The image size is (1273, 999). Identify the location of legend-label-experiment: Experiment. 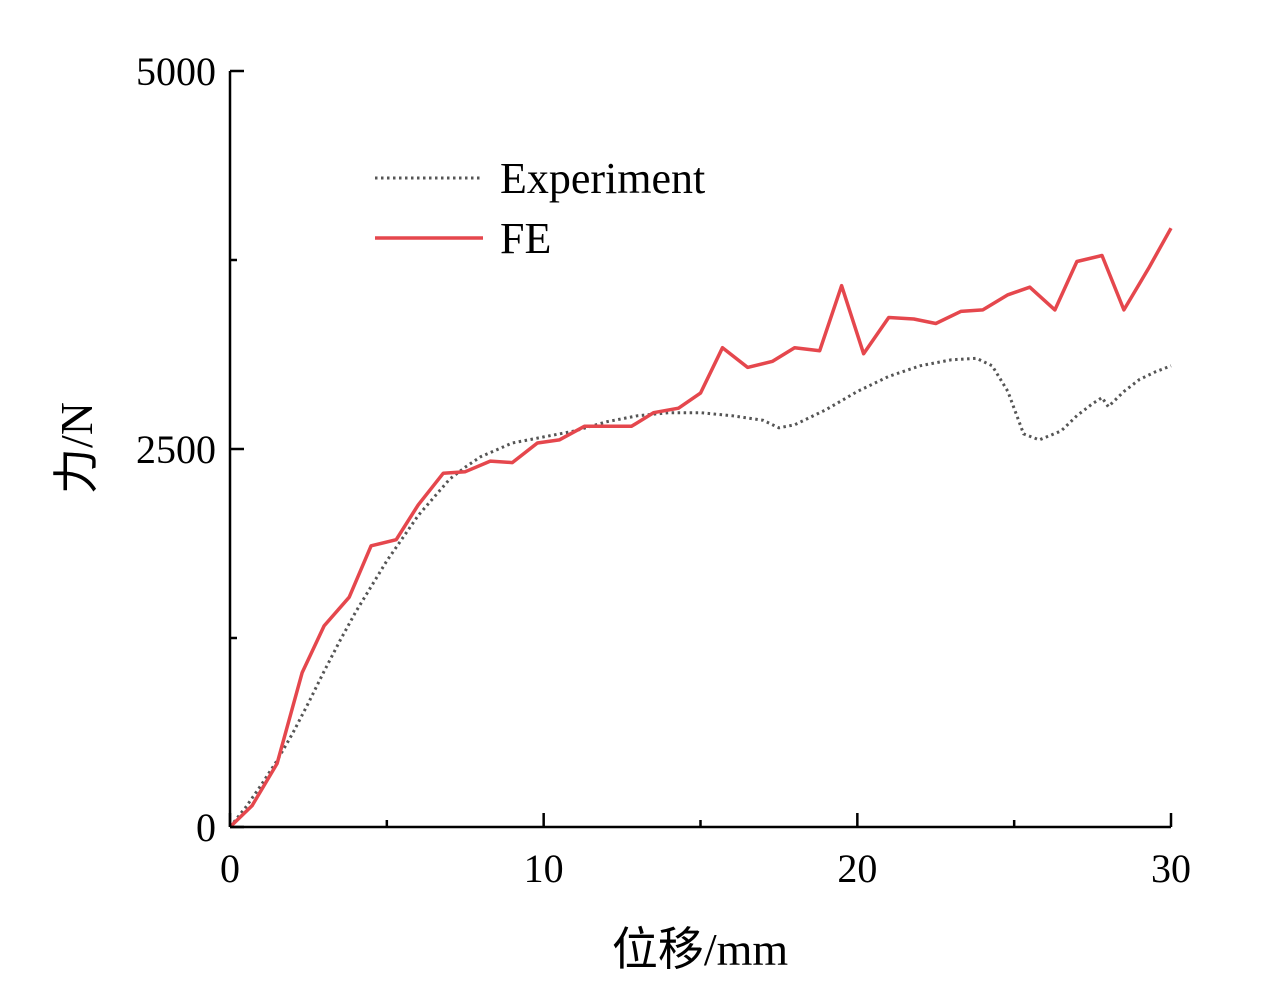
(602, 178).